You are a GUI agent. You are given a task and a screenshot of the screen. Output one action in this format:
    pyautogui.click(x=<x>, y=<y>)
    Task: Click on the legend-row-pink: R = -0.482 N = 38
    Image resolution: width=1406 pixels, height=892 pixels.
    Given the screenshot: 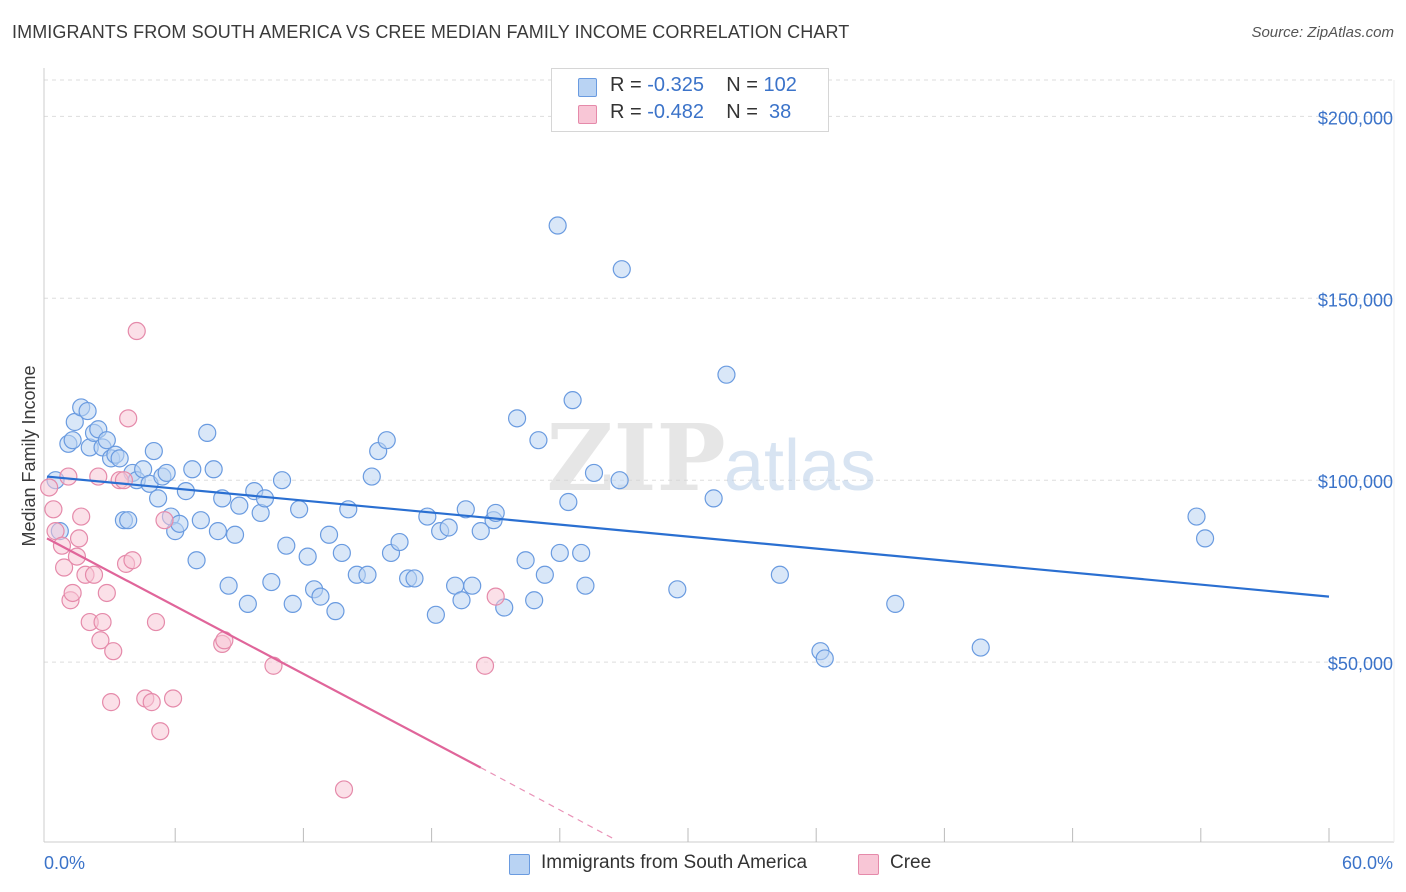 What is the action you would take?
    pyautogui.click(x=690, y=114)
    